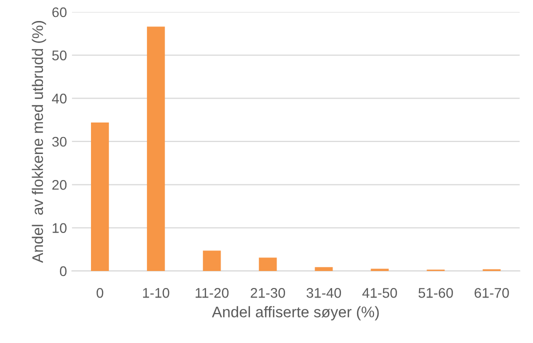 Image resolution: width=533 pixels, height=343 pixels. Describe the element at coordinates (59, 185) in the screenshot. I see `y-tick-label: 20` at that location.